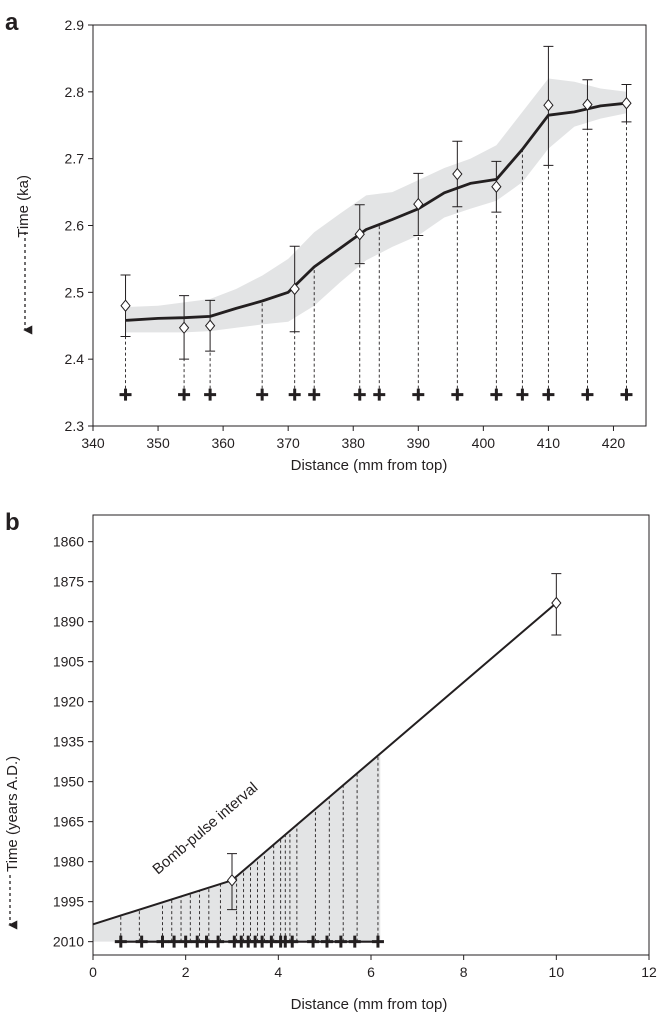  Describe the element at coordinates (68, 902) in the screenshot. I see `b-y-tick-label-9: 1995` at that location.